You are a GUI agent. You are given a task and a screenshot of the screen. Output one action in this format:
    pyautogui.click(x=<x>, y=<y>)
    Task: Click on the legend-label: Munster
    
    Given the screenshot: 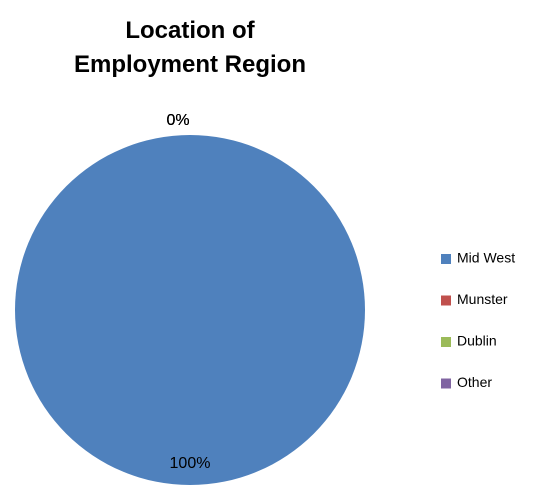 What is the action you would take?
    pyautogui.click(x=482, y=299)
    